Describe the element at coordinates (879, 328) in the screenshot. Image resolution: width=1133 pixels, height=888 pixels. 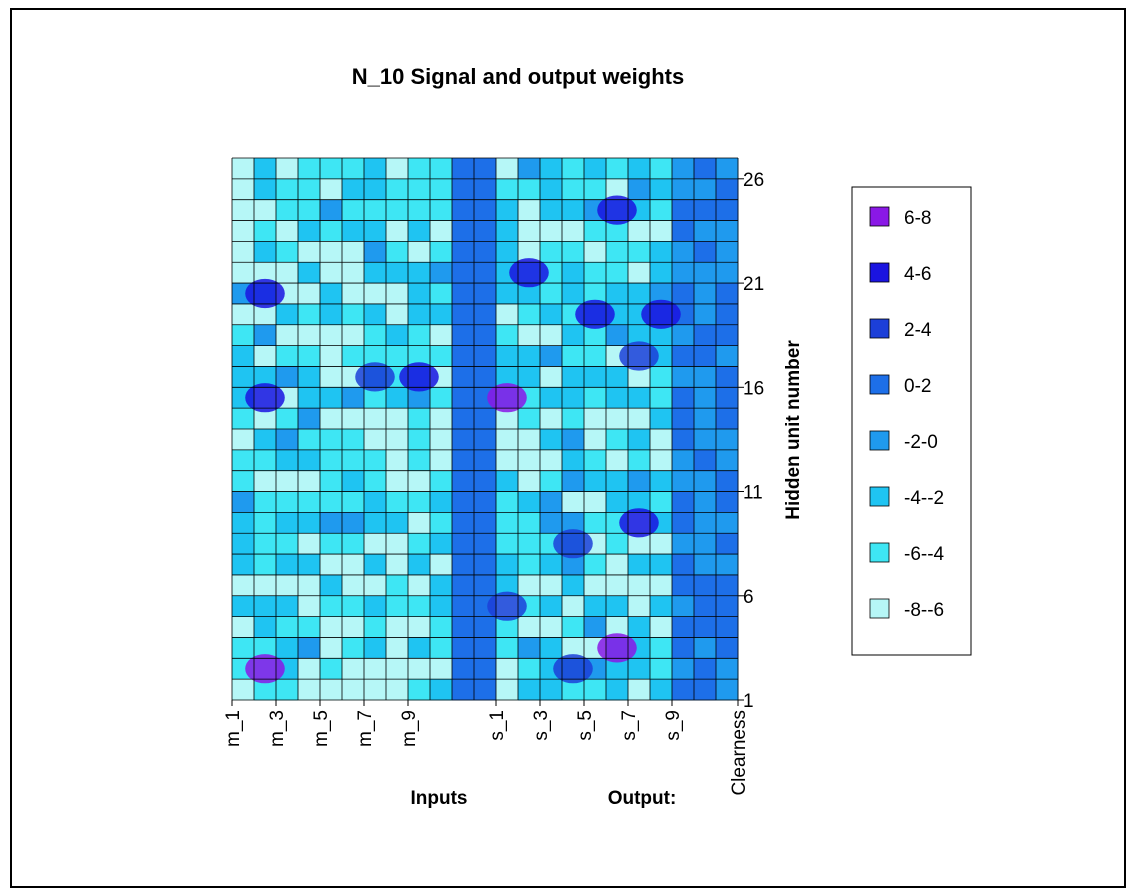
I see `legend-swatch` at that location.